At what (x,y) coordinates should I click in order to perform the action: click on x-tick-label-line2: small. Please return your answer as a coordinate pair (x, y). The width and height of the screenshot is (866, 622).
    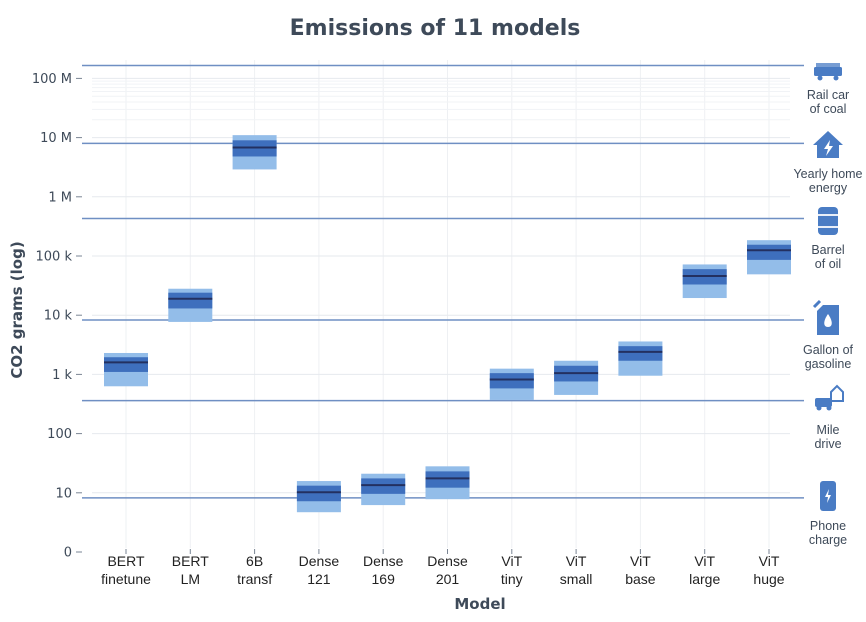
    Looking at the image, I should click on (576, 579).